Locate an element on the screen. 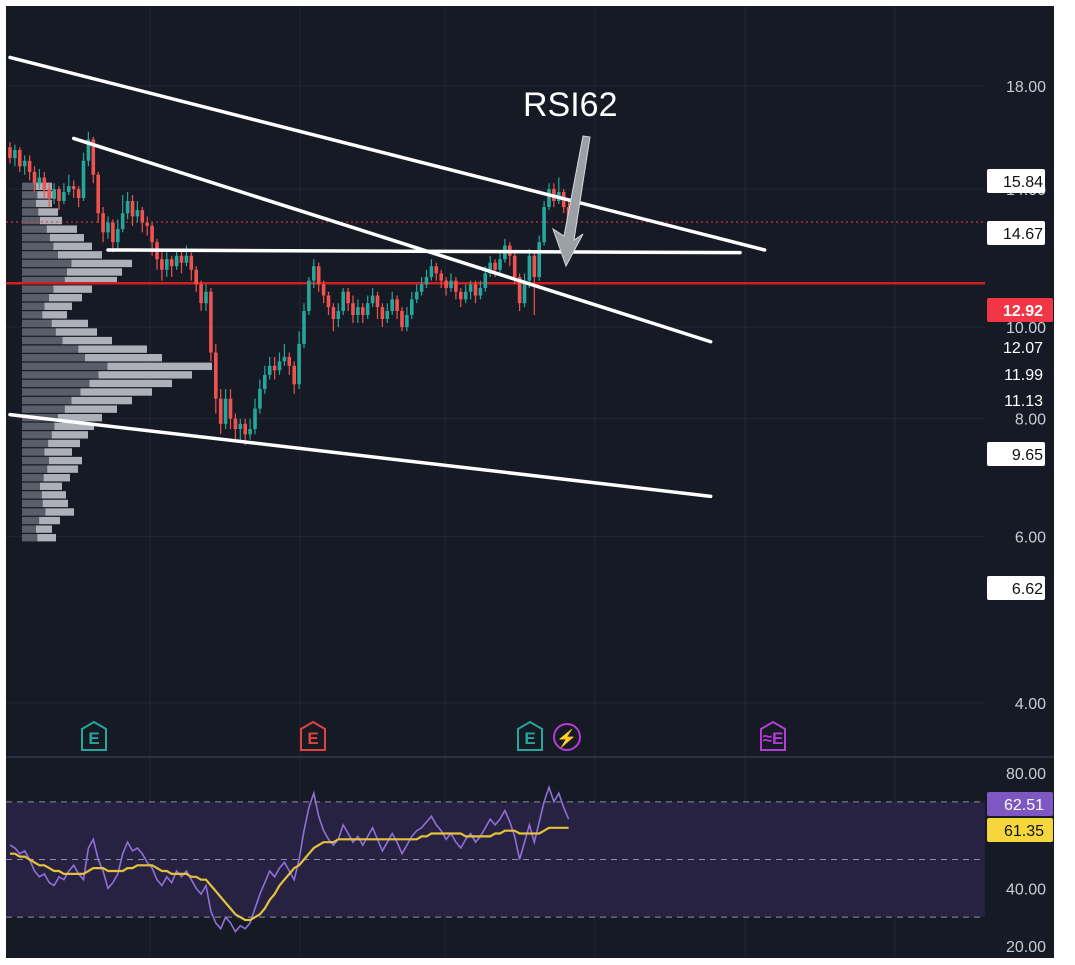  event-label: ⚡ is located at coordinates (566, 738).